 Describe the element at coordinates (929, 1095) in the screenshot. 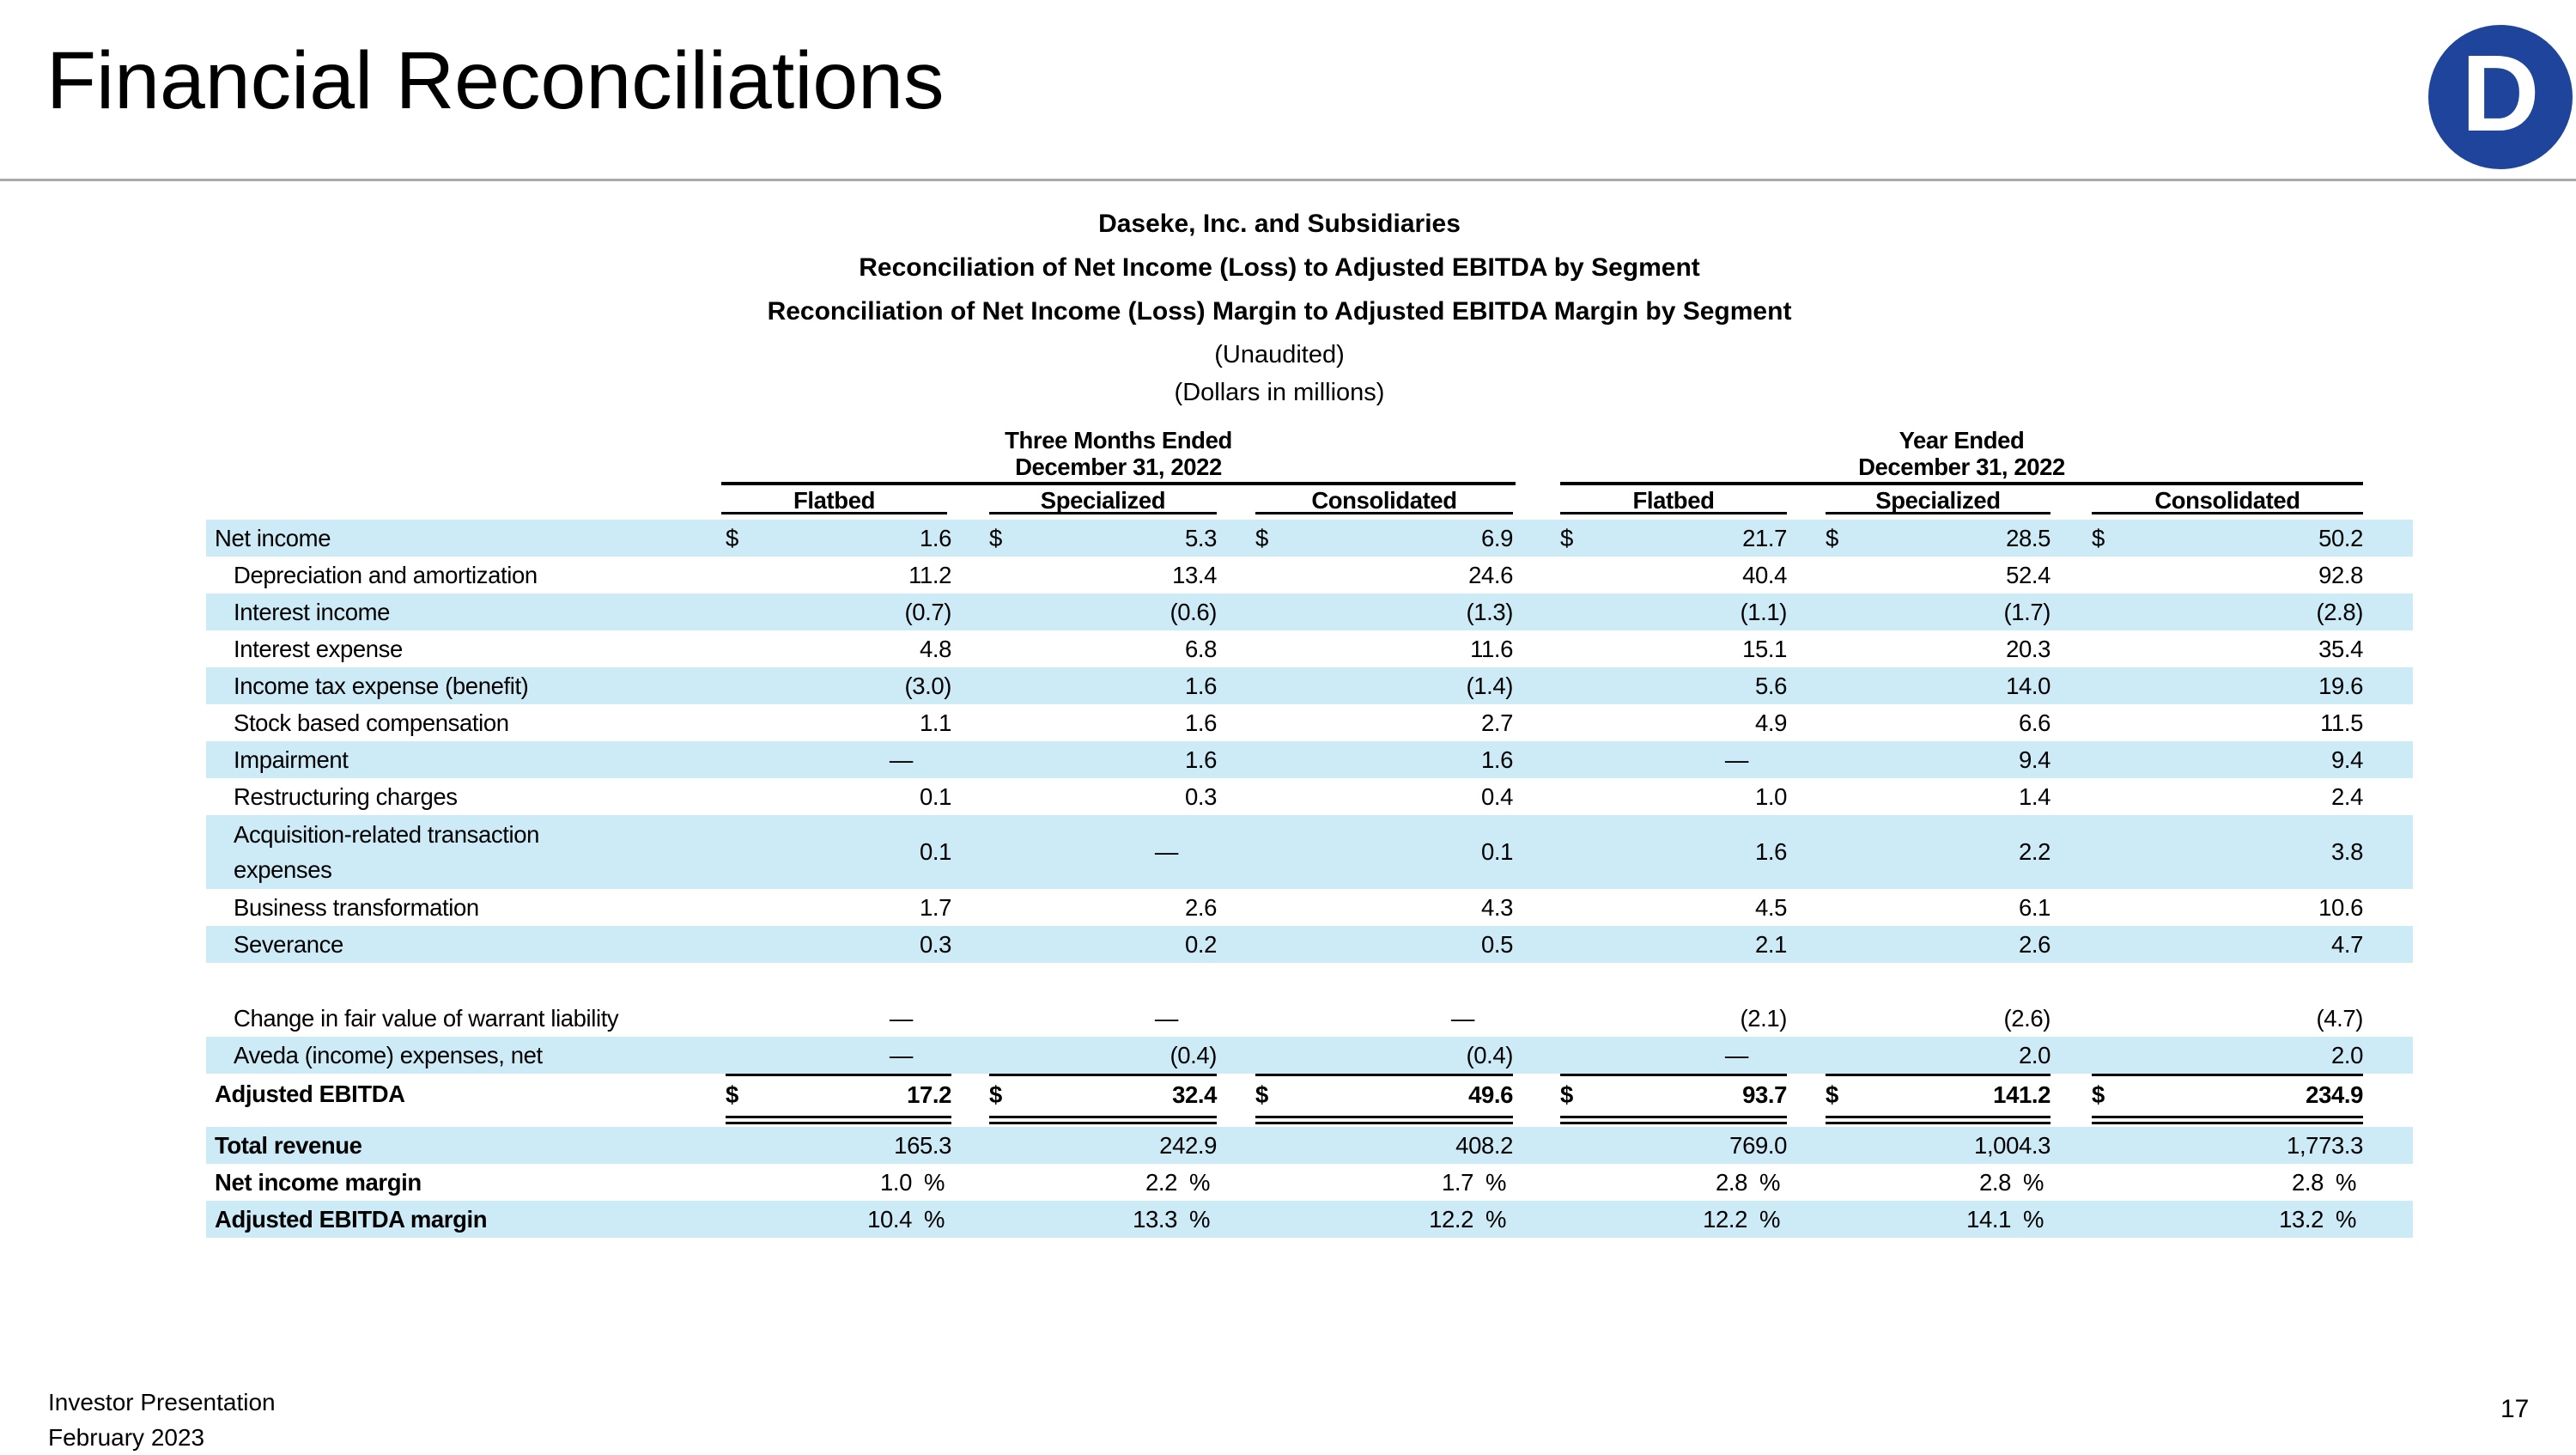

I see `cell-value: 17.2` at that location.